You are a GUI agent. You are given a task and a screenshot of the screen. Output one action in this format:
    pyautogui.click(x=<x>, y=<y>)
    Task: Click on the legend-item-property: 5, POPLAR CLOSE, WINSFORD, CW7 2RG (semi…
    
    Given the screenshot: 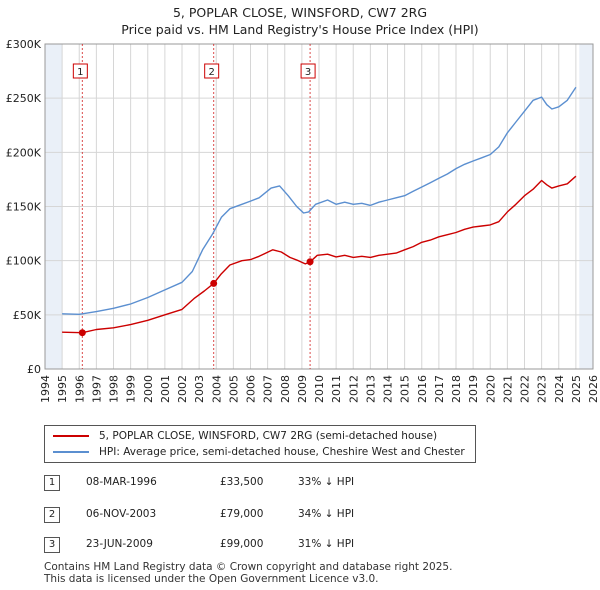 What is the action you would take?
    pyautogui.click(x=245, y=436)
    